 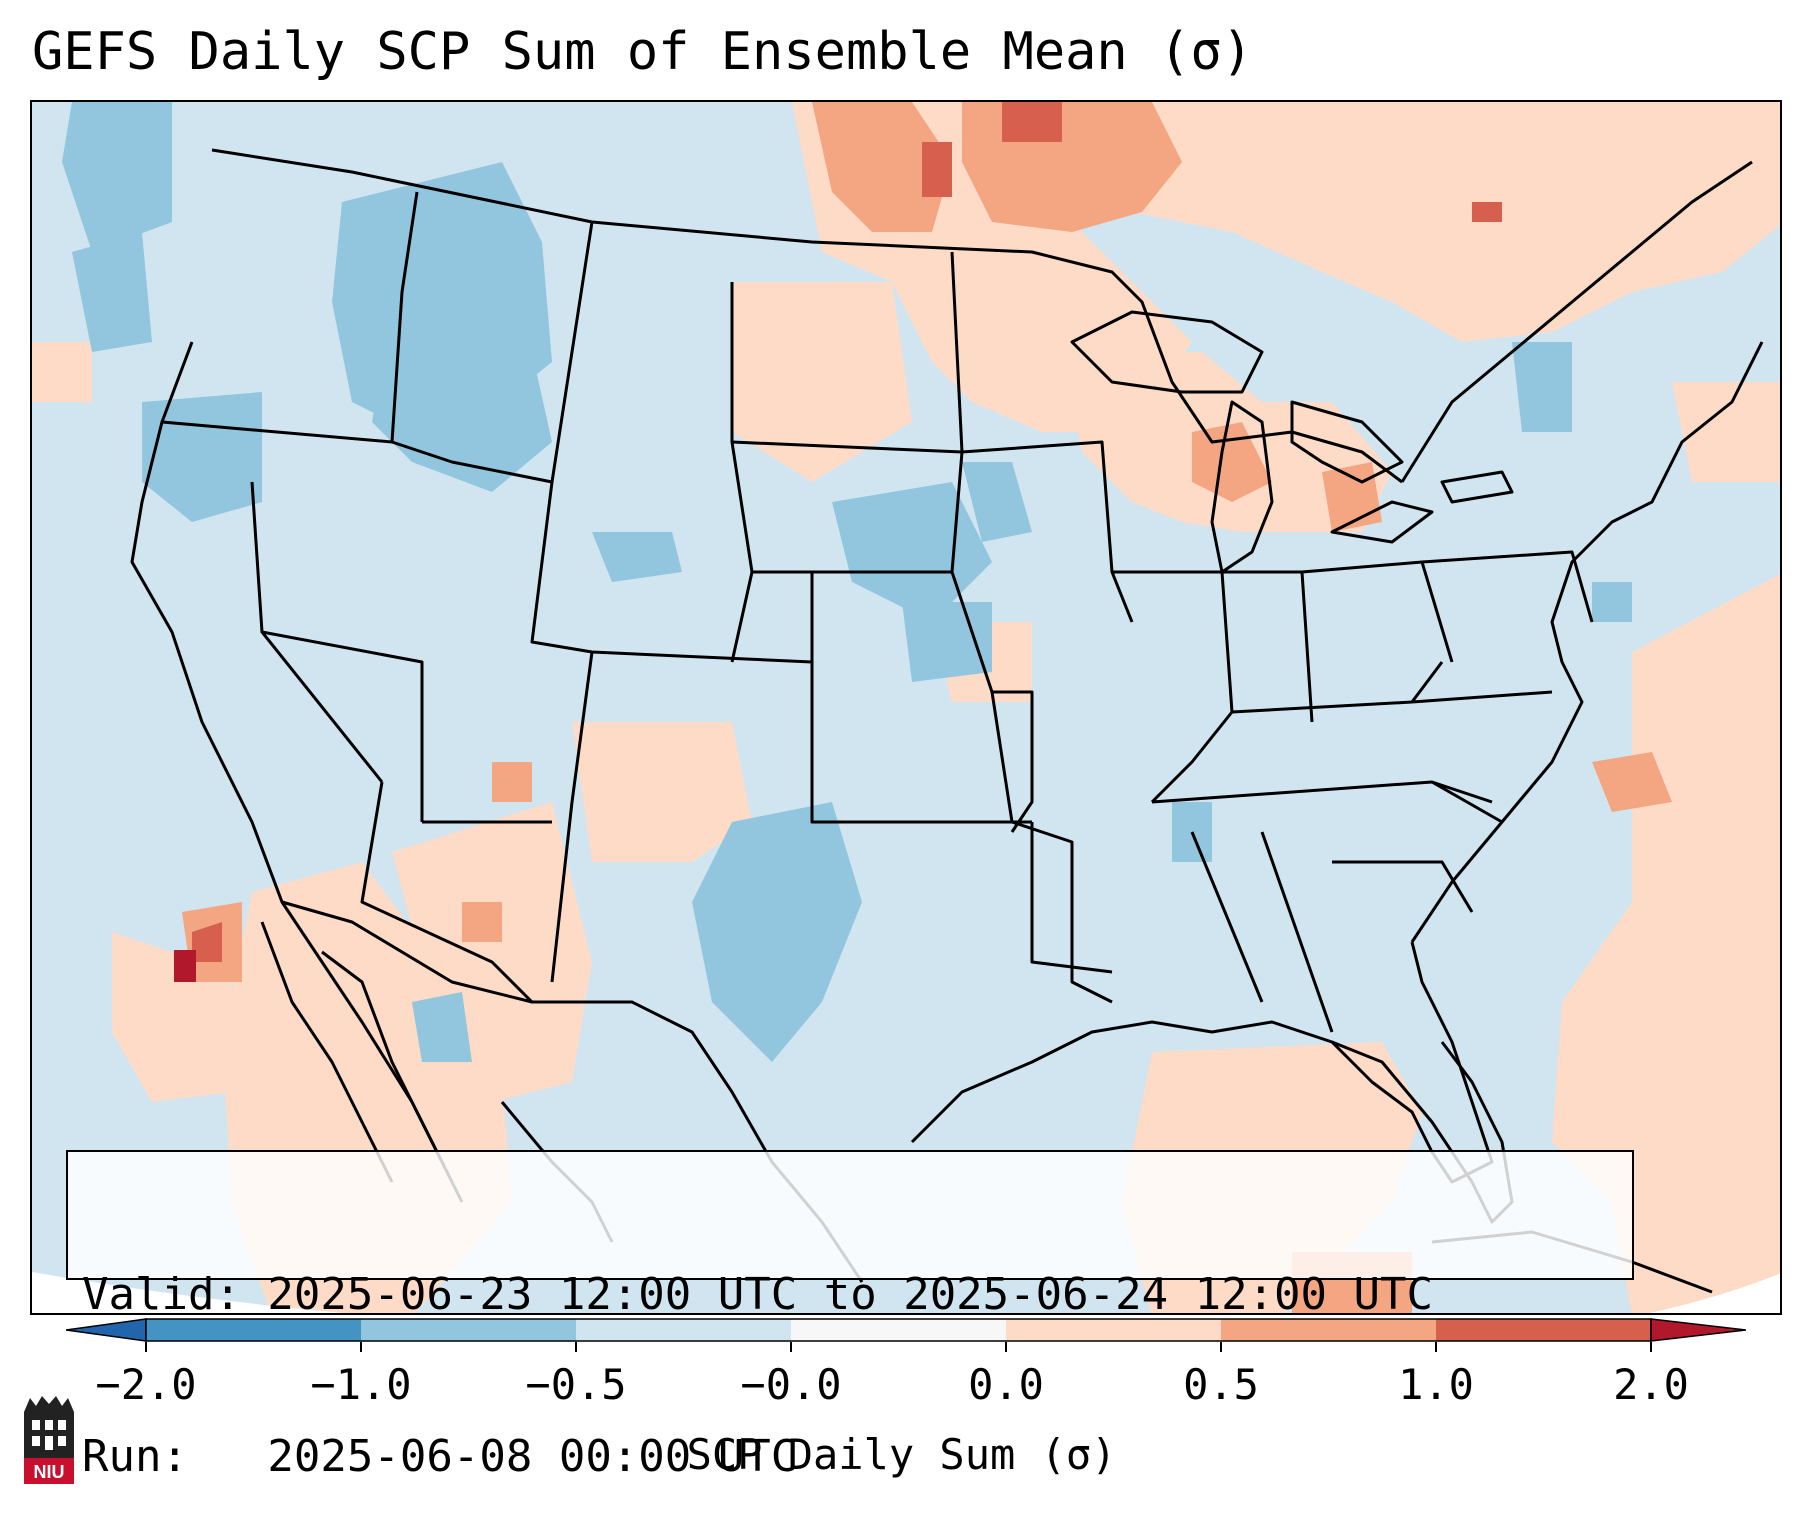 I want to click on tick-label: 1.0, so click(x=1436, y=1384).